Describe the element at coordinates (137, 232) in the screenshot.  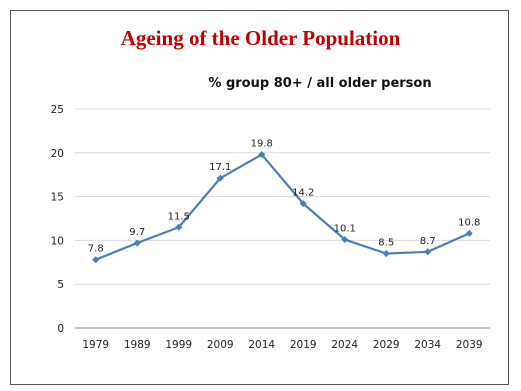
I see `data-label: 9.7` at that location.